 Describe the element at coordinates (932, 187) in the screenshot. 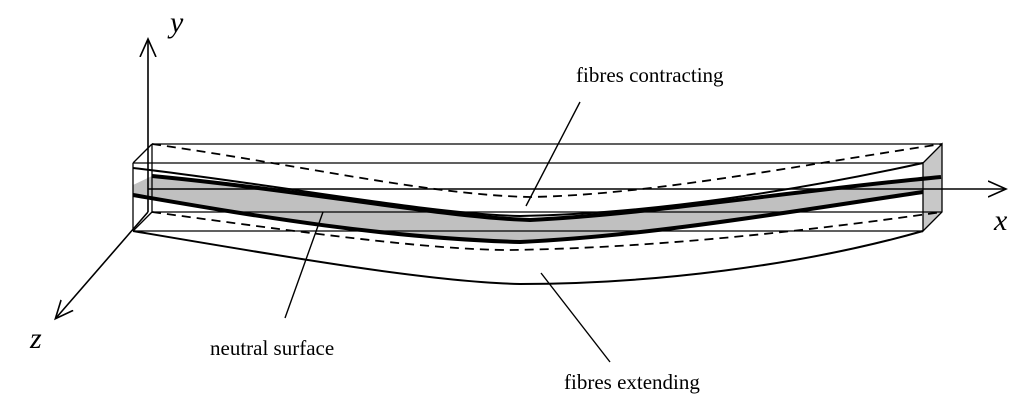

I see `beam-end-face` at that location.